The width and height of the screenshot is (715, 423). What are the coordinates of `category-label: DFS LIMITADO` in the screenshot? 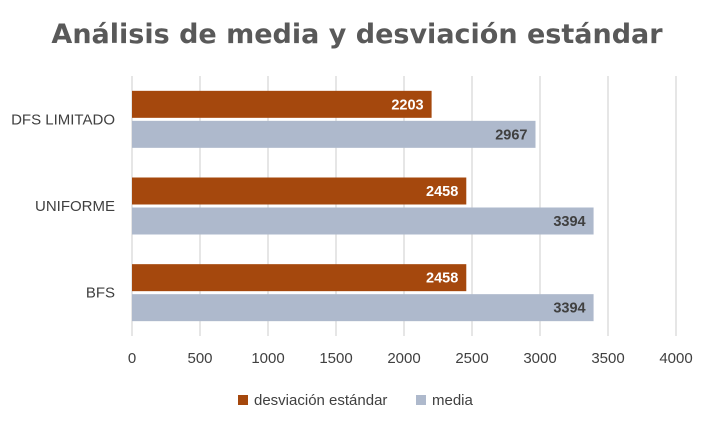 It's located at (63, 119).